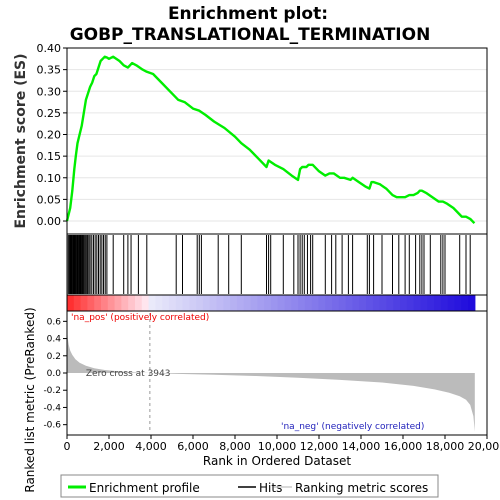 The image size is (500, 500). Describe the element at coordinates (248, 14) in the screenshot. I see `chart-title-line-1: Enrichment plot:` at that location.